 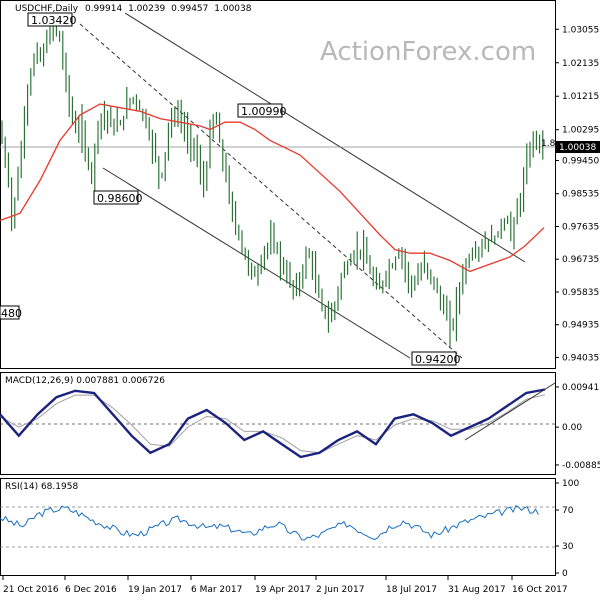 What do you see at coordinates (146, 9) in the screenshot?
I see `high-value: 1.00239` at bounding box center [146, 9].